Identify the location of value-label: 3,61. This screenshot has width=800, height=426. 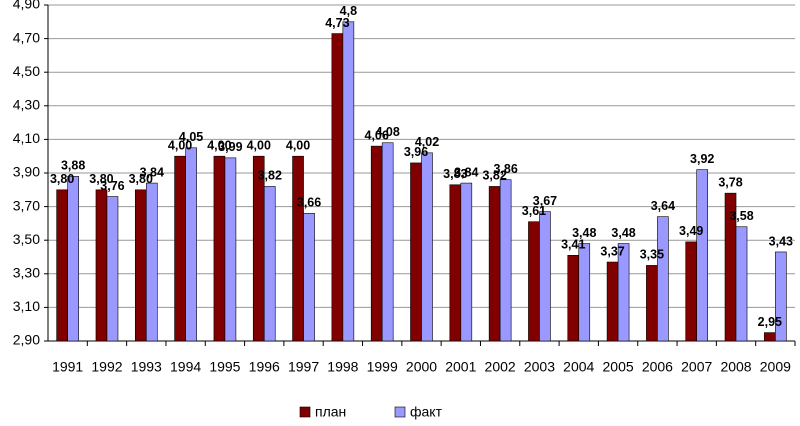
(534, 211).